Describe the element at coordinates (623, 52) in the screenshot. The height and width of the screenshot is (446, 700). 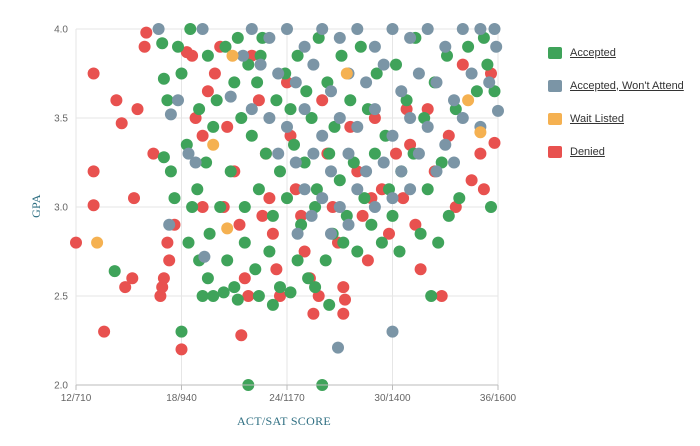
I see `legend-item: Accepted` at that location.